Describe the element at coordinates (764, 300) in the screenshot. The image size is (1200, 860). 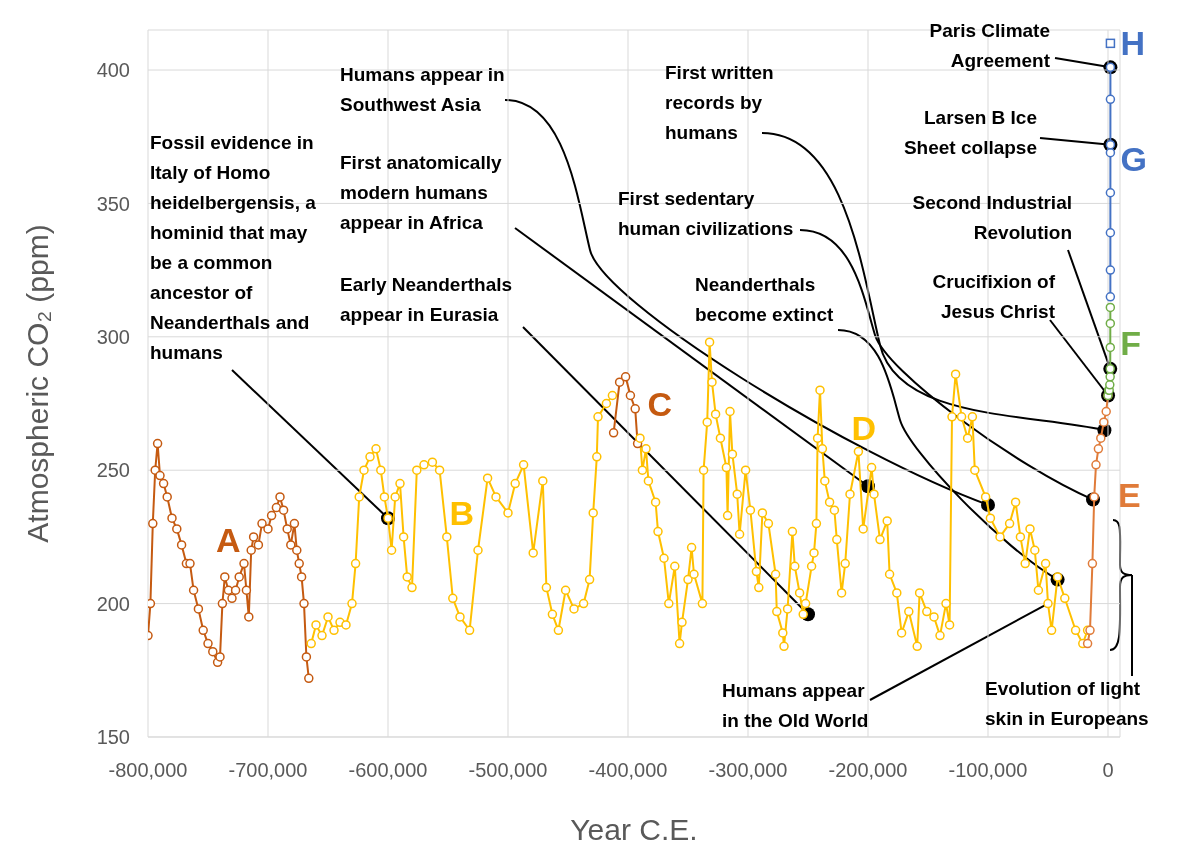
I see `annotation: Neanderthals become extinct` at that location.